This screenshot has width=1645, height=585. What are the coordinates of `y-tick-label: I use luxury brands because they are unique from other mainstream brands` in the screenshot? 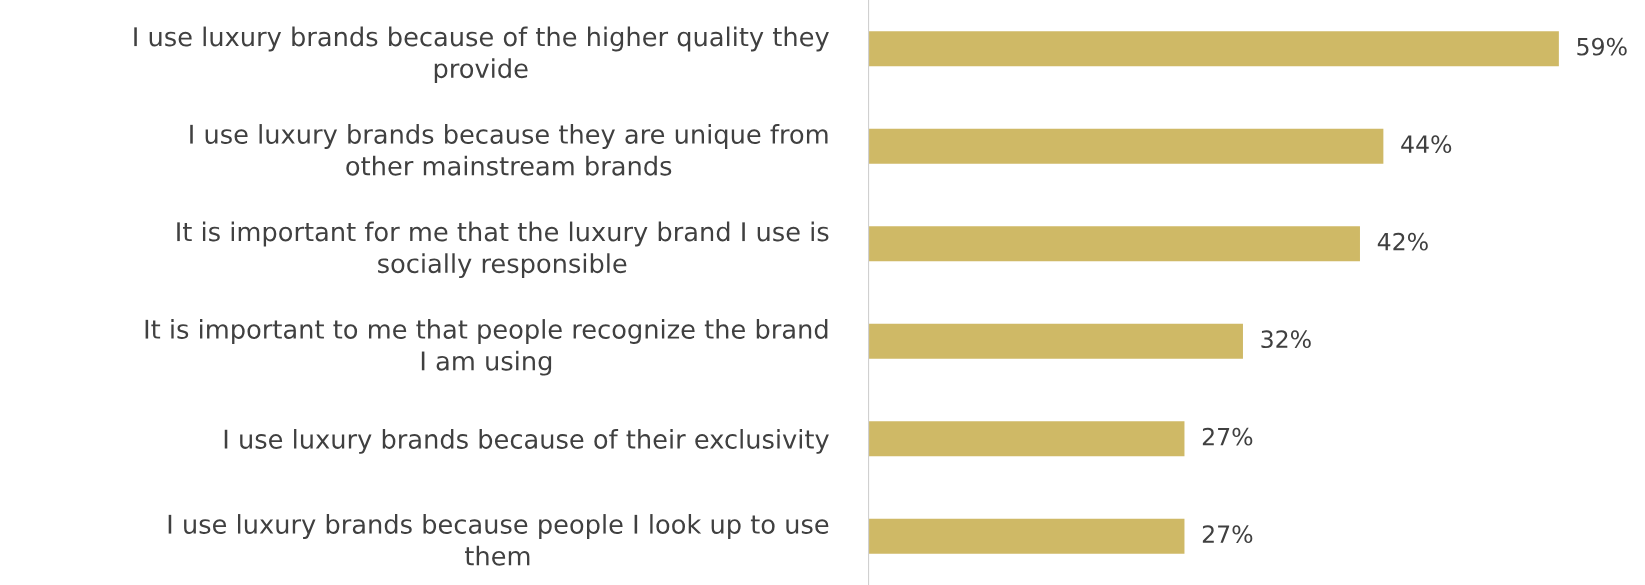 It's located at (509, 150).